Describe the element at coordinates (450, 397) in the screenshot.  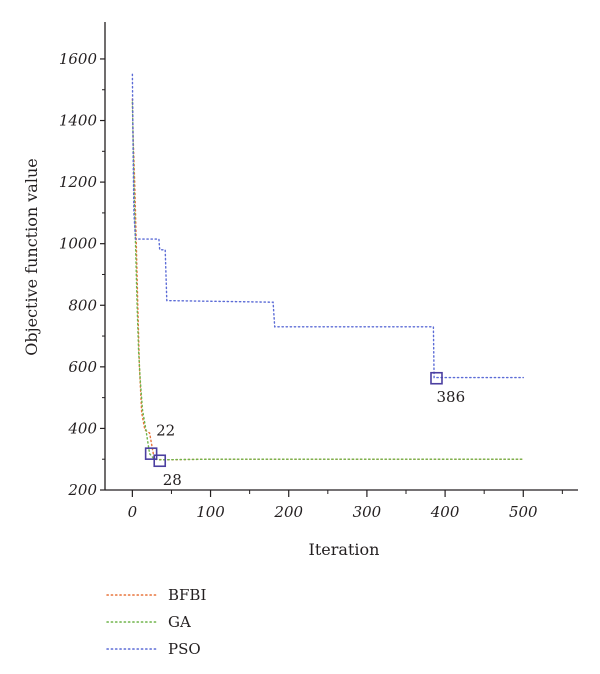
I see `marker-label-386: 386` at that location.